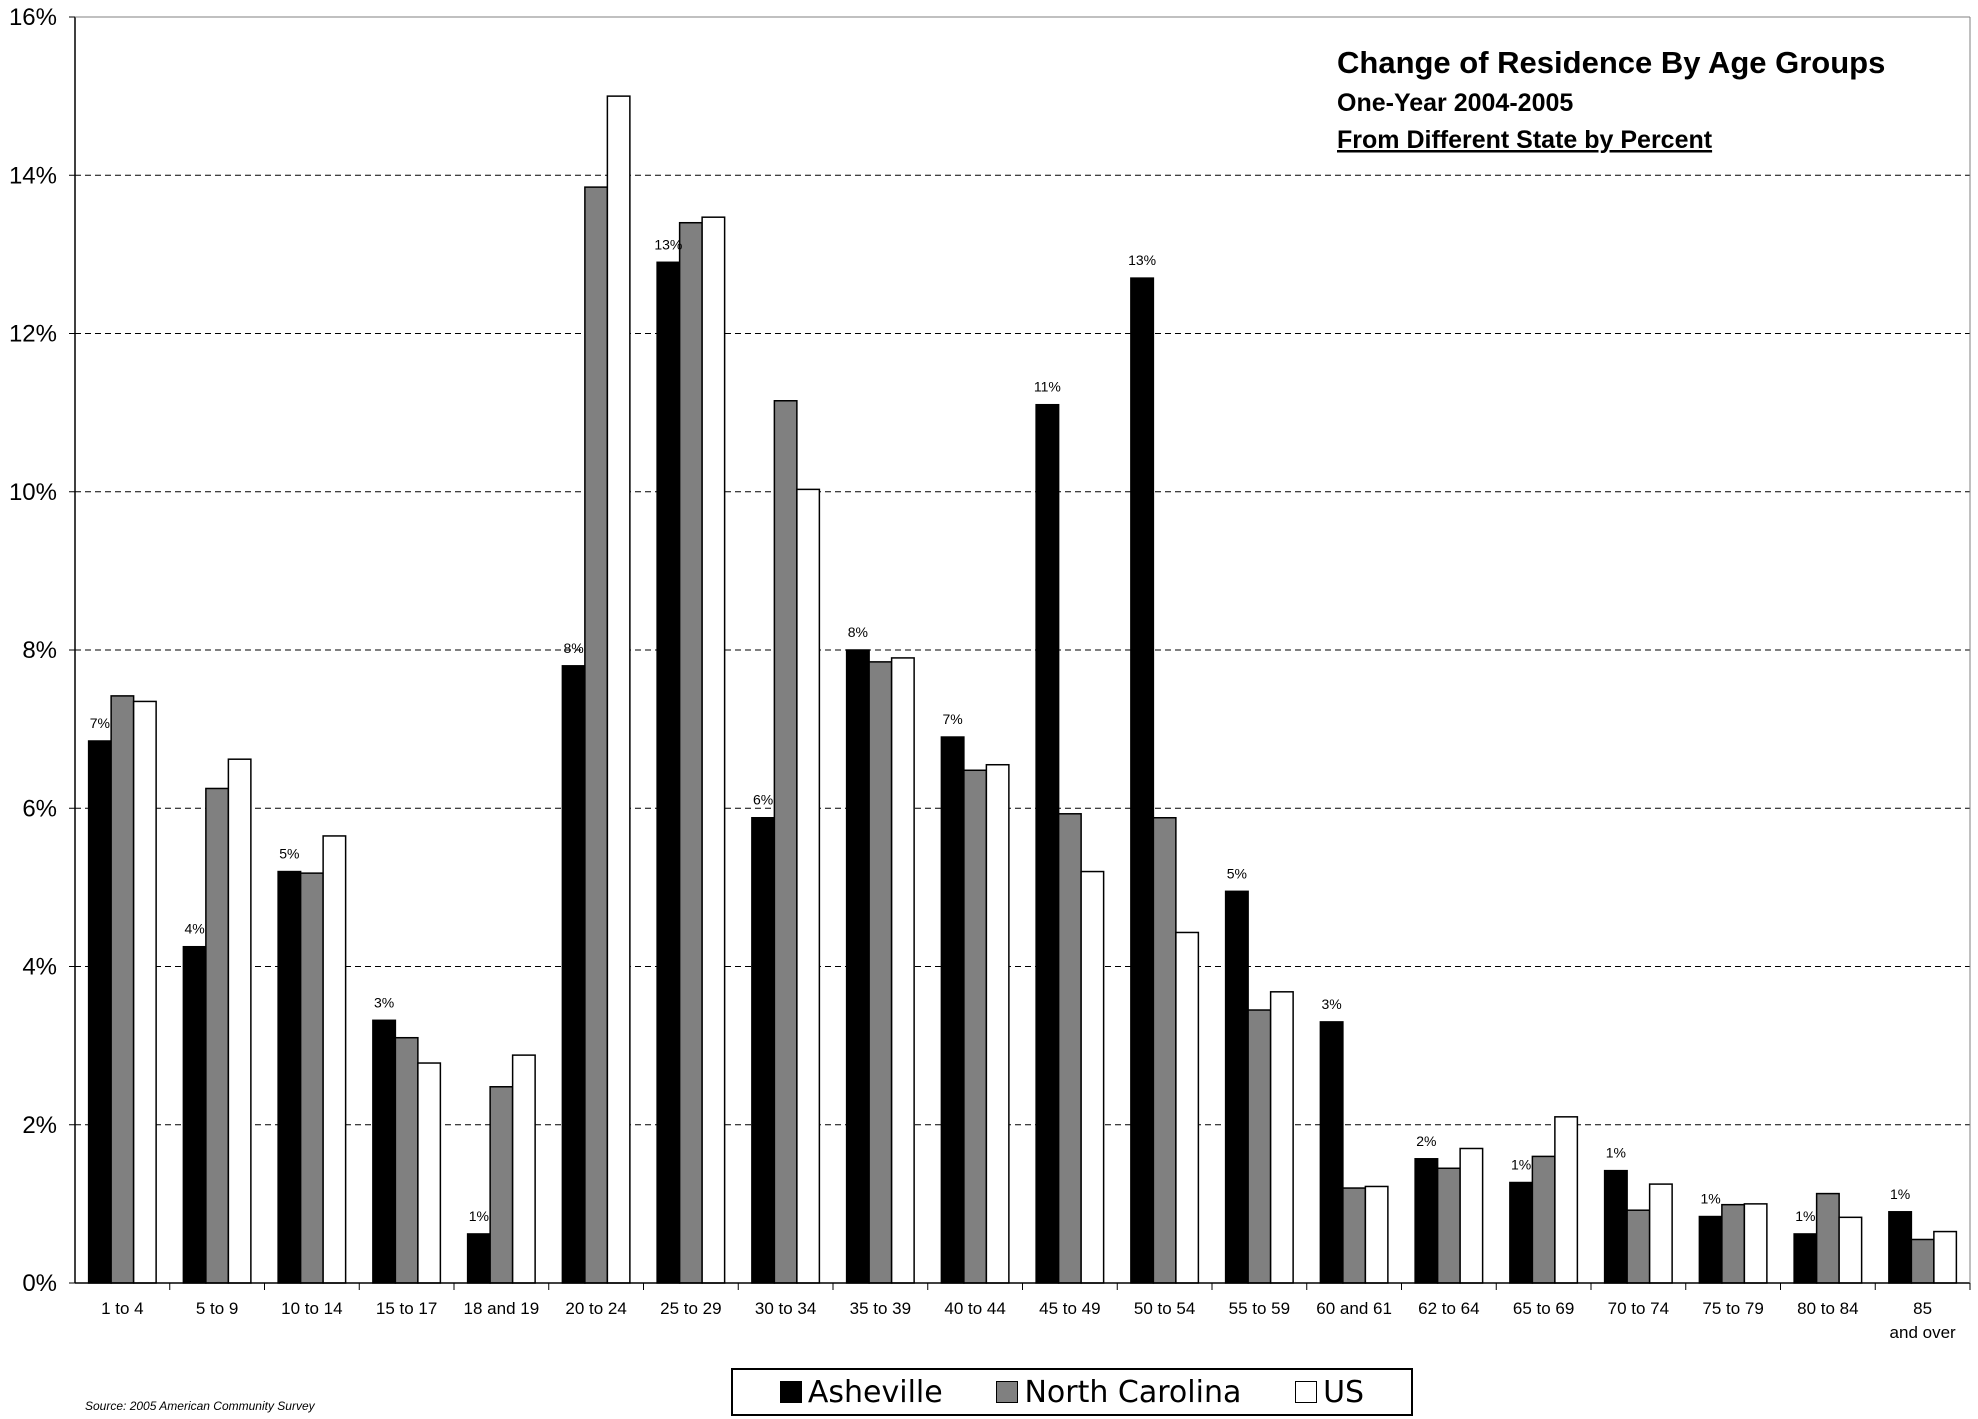  Describe the element at coordinates (1164, 1308) in the screenshot. I see `x-tick-label: 50 to 54` at that location.